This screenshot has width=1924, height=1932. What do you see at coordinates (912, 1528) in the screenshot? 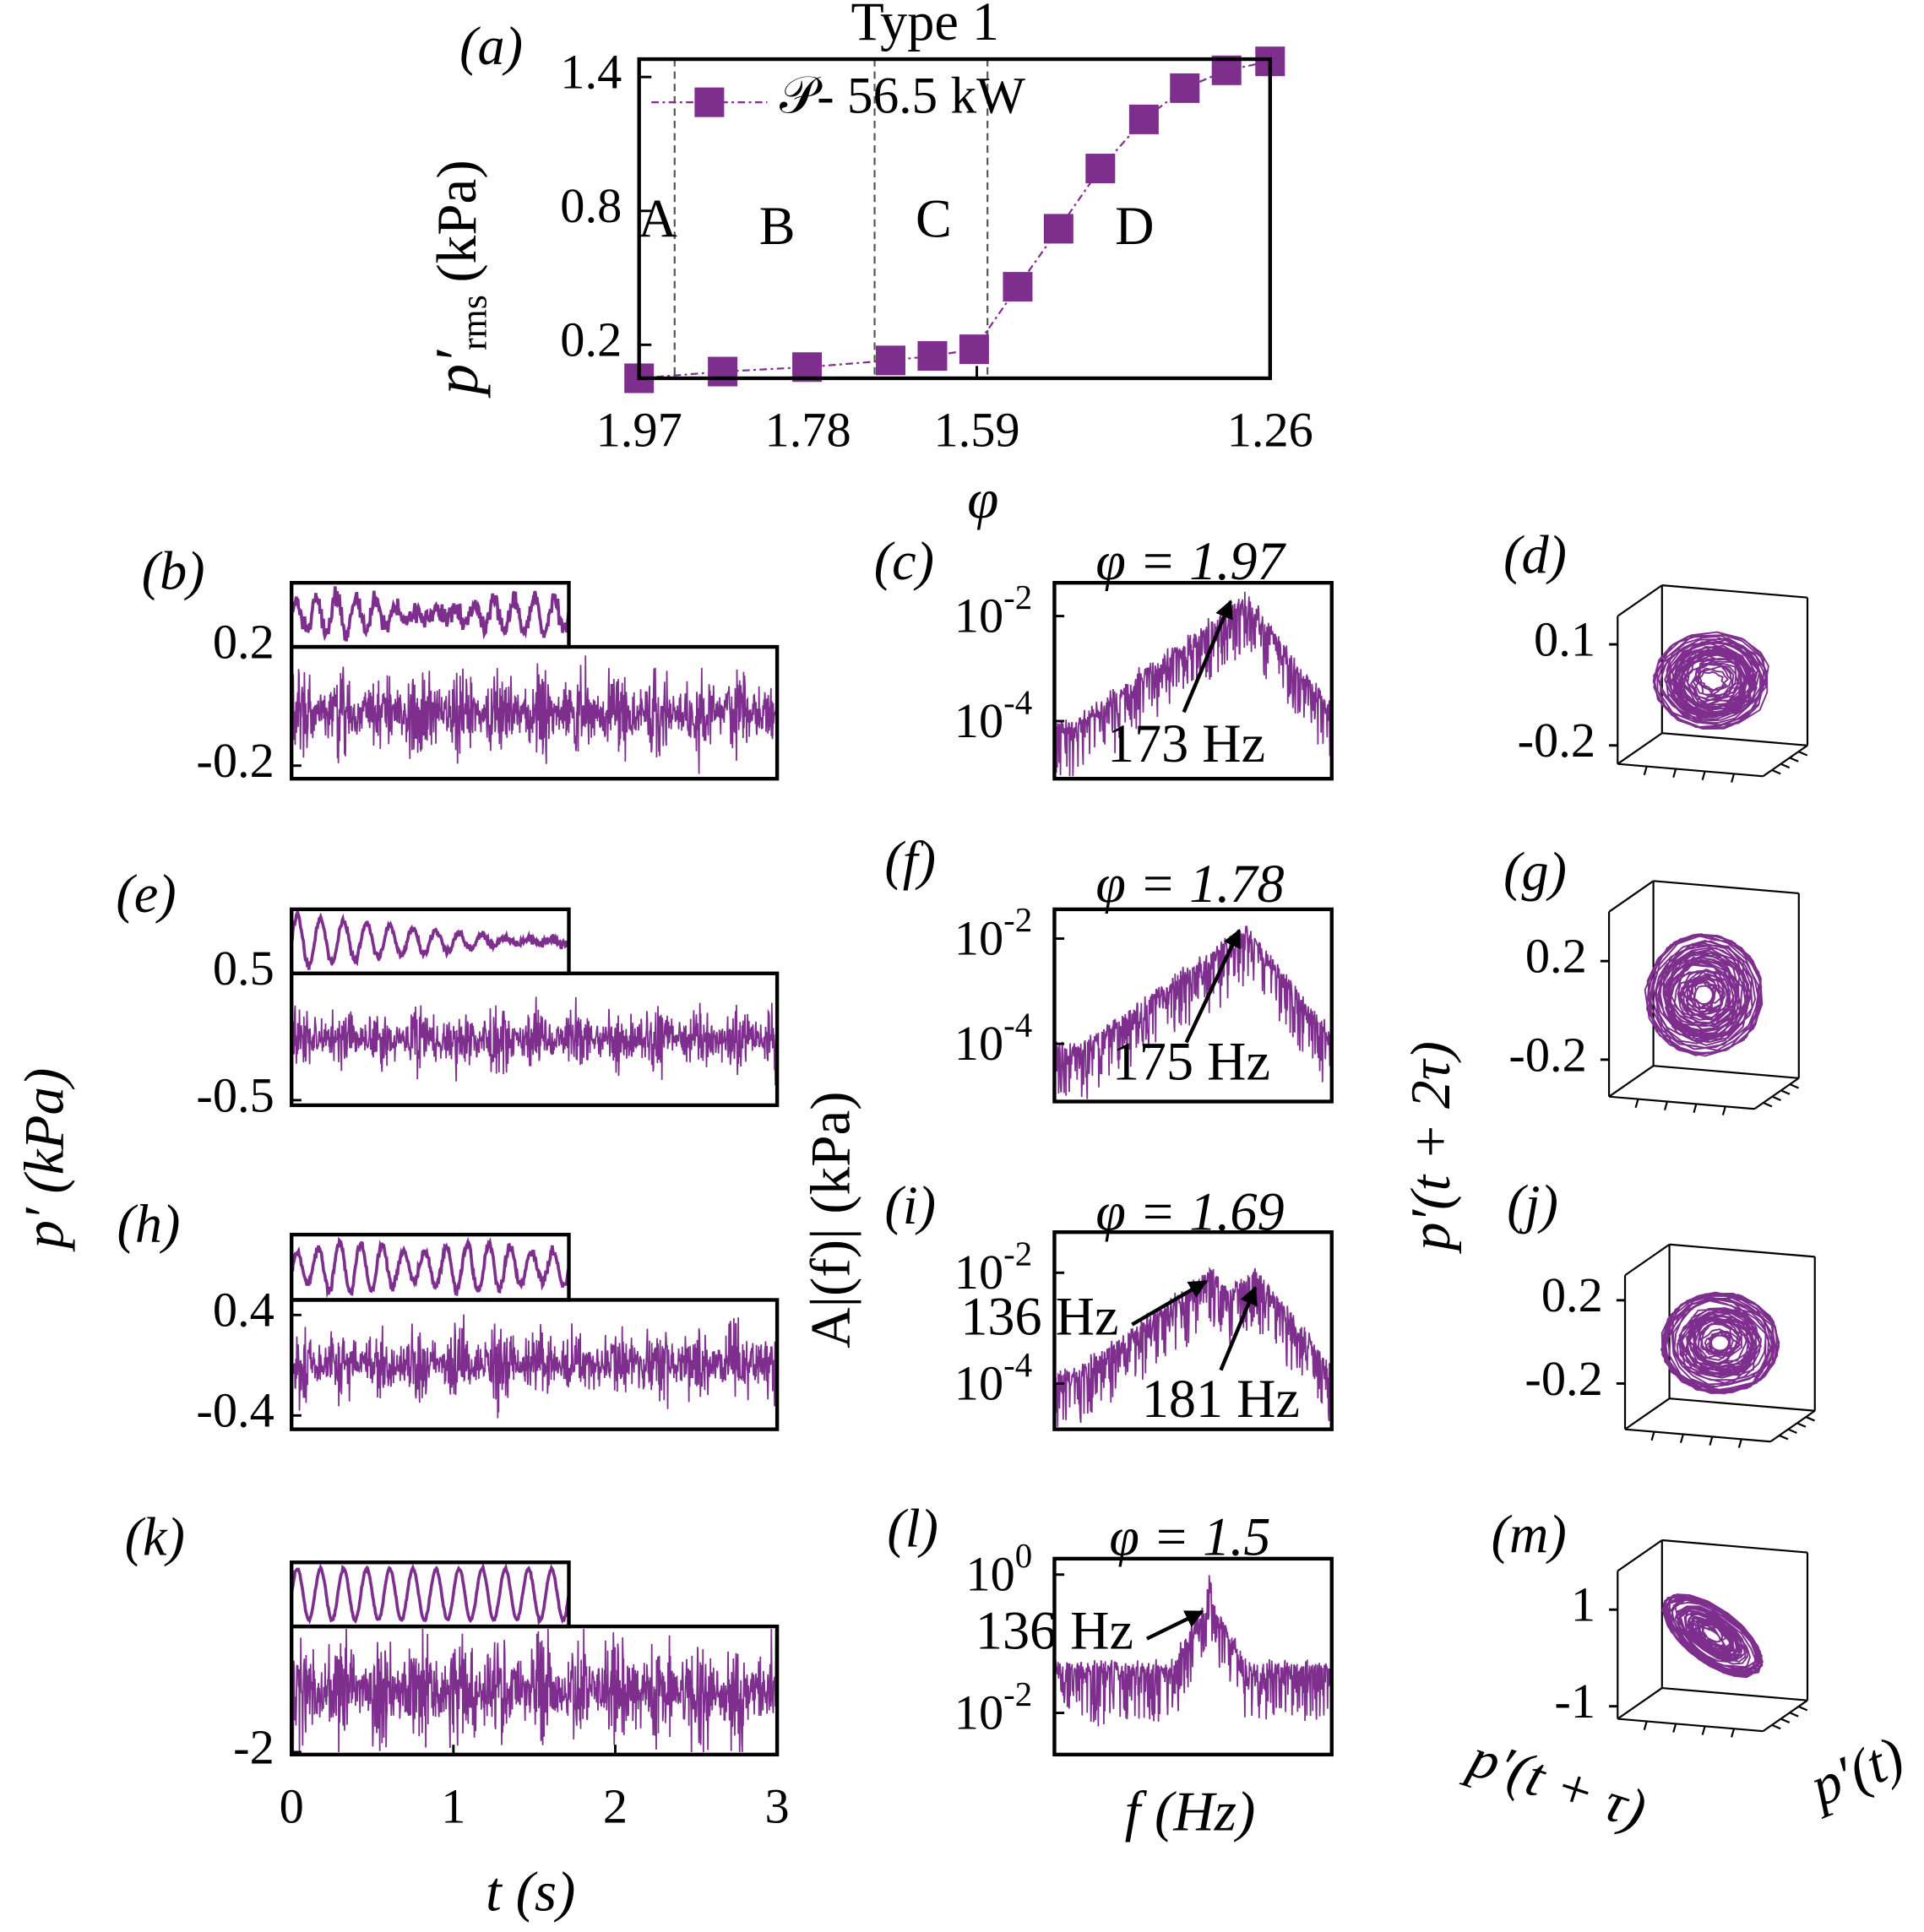
I see `panel-label: (l)` at bounding box center [912, 1528].